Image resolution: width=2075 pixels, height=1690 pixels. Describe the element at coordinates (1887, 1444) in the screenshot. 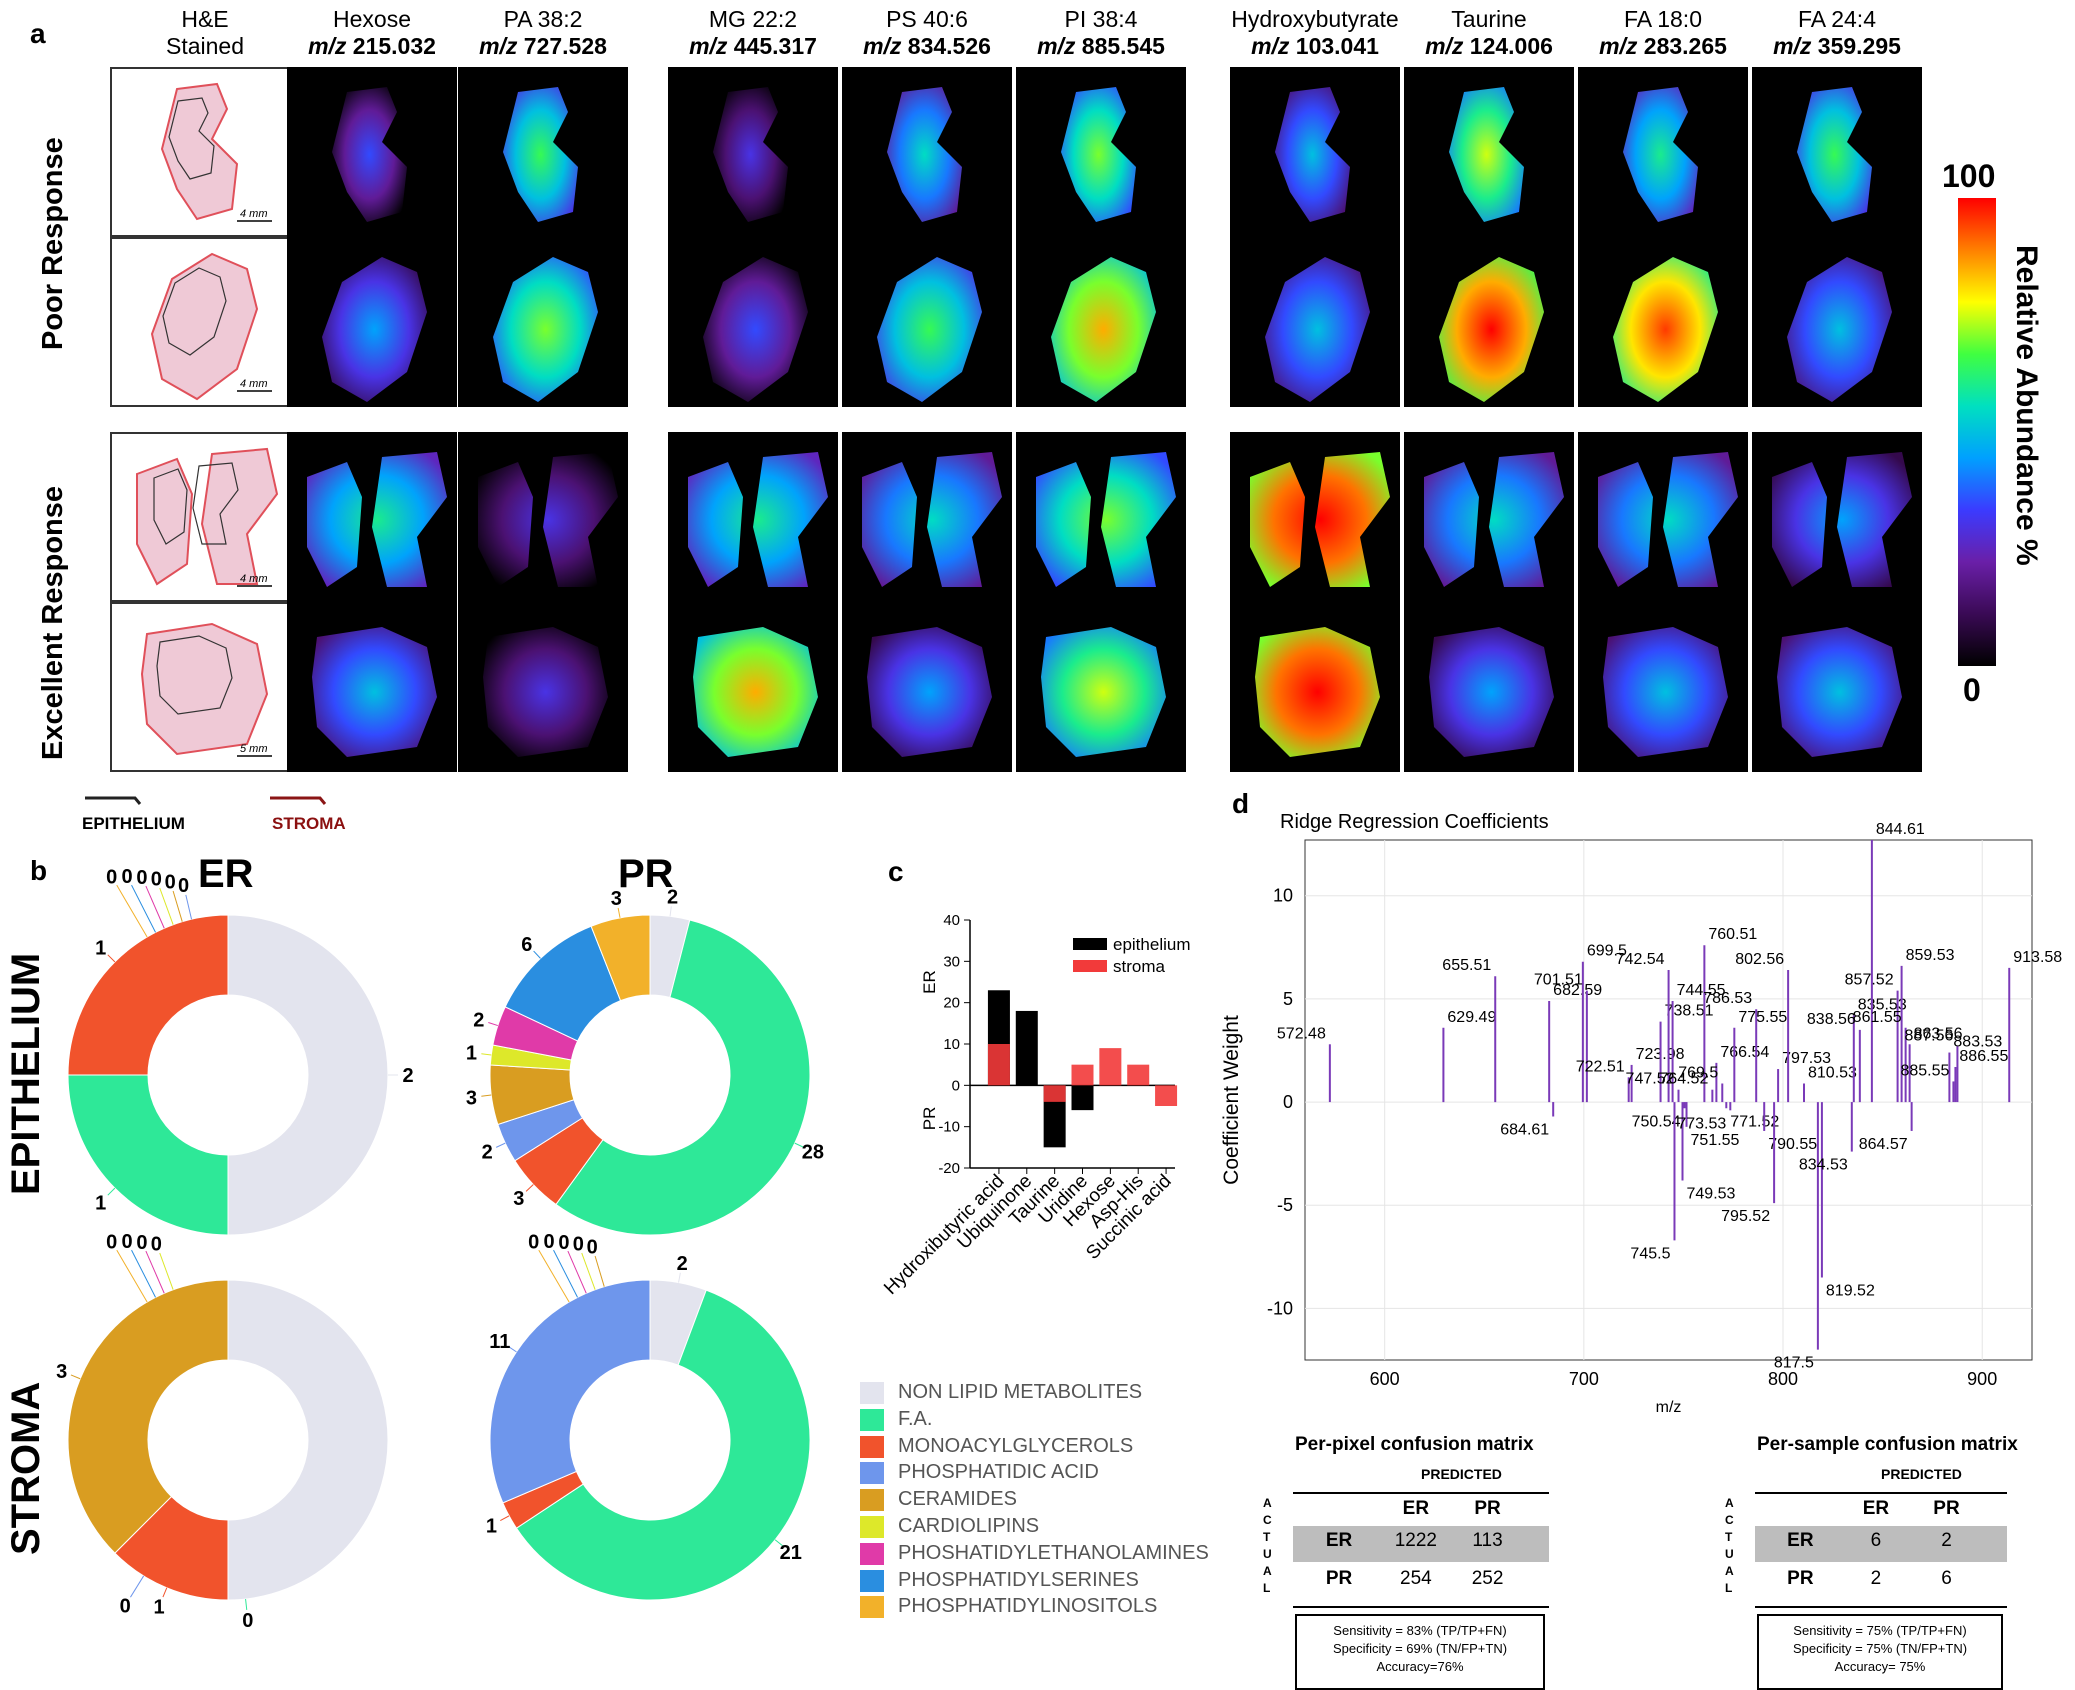

I see `cm-title: Per-sample confusion matrix` at that location.